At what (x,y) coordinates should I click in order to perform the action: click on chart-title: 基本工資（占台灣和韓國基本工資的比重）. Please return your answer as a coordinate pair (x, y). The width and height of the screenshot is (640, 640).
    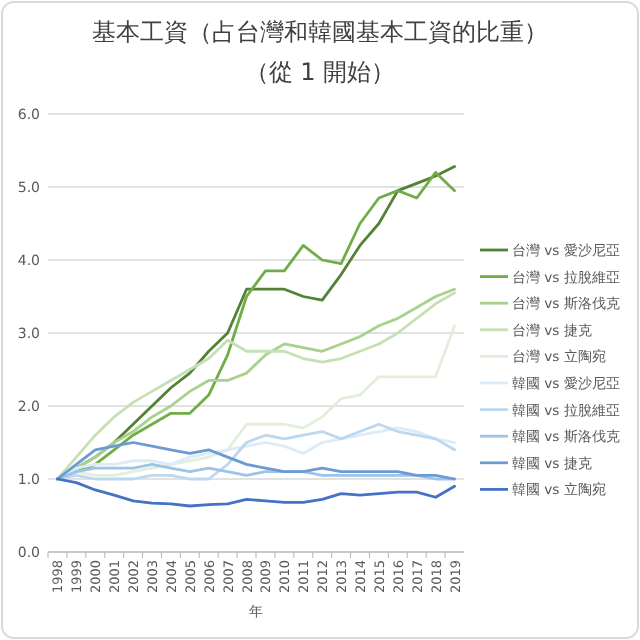
    Looking at the image, I should click on (320, 32).